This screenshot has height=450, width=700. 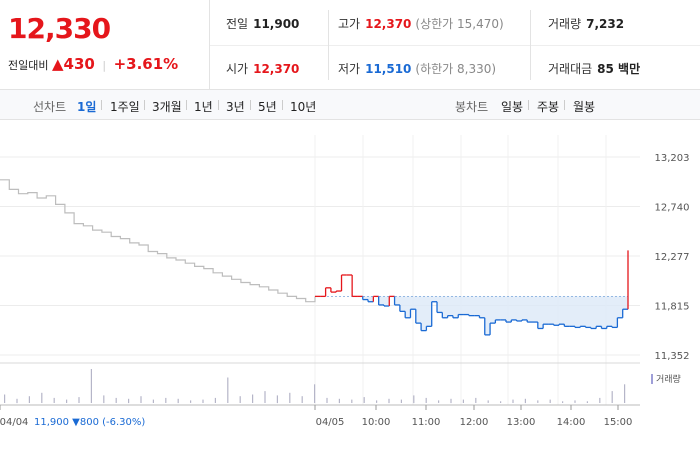 What do you see at coordinates (89, 422) in the screenshot?
I see `prev-day-summary: 11,900 ▼800 (-6.30%)` at bounding box center [89, 422].